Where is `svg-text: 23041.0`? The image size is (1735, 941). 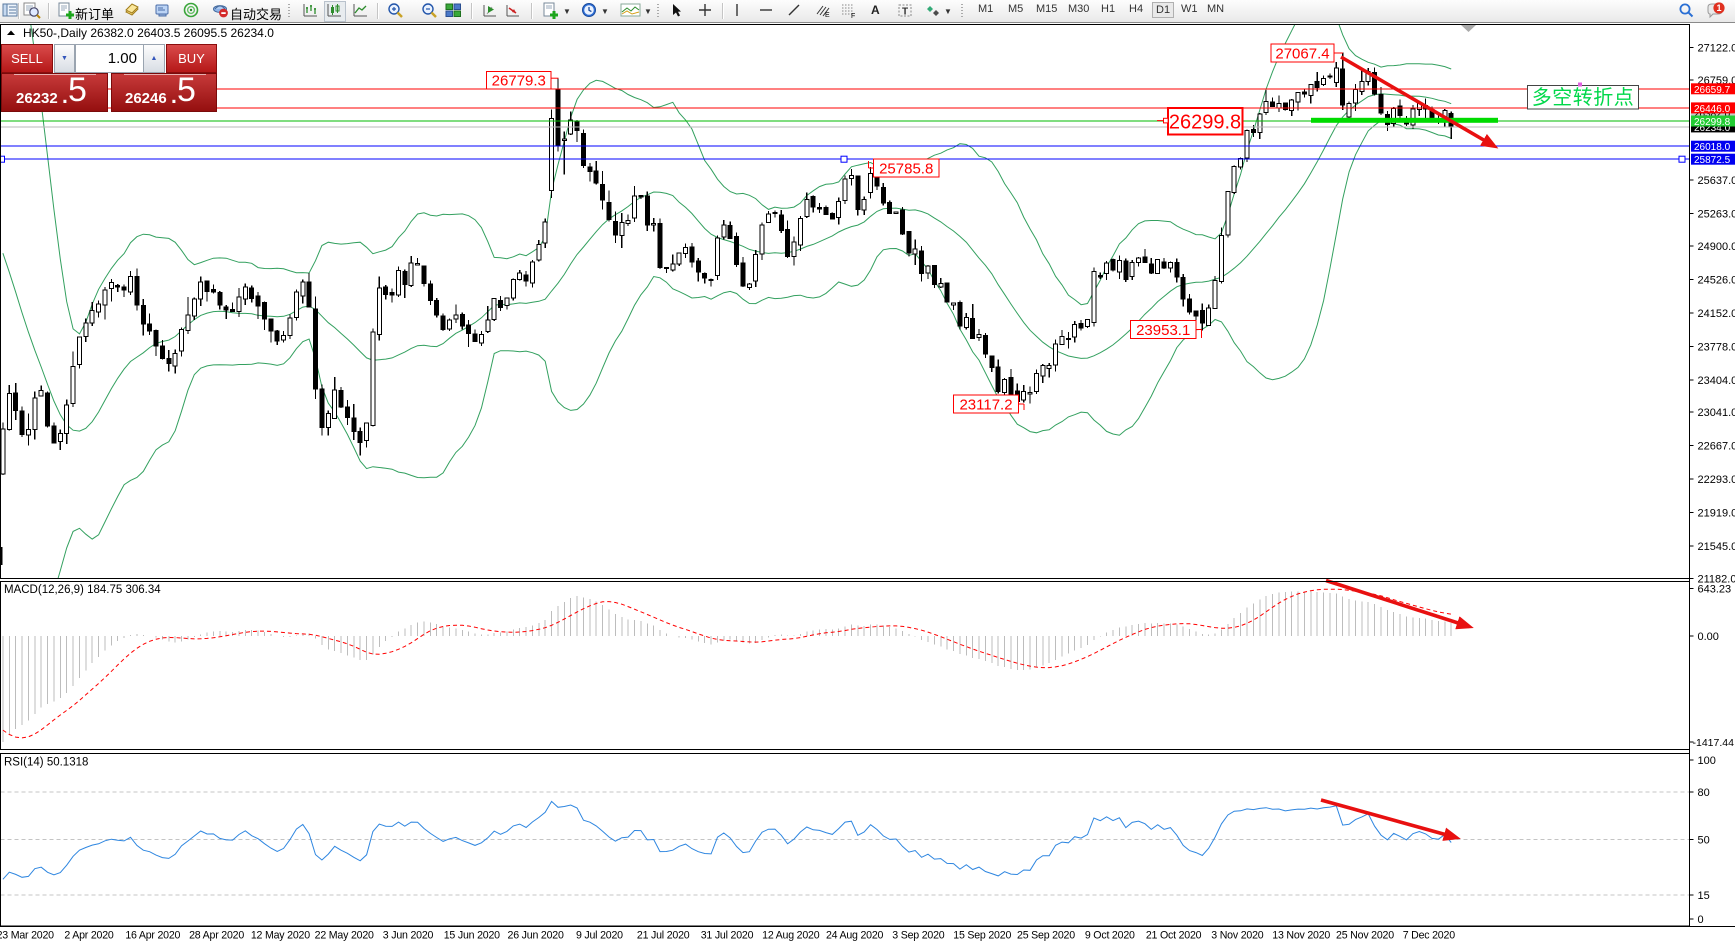
svg-text: 23041.0 is located at coordinates (1716, 413).